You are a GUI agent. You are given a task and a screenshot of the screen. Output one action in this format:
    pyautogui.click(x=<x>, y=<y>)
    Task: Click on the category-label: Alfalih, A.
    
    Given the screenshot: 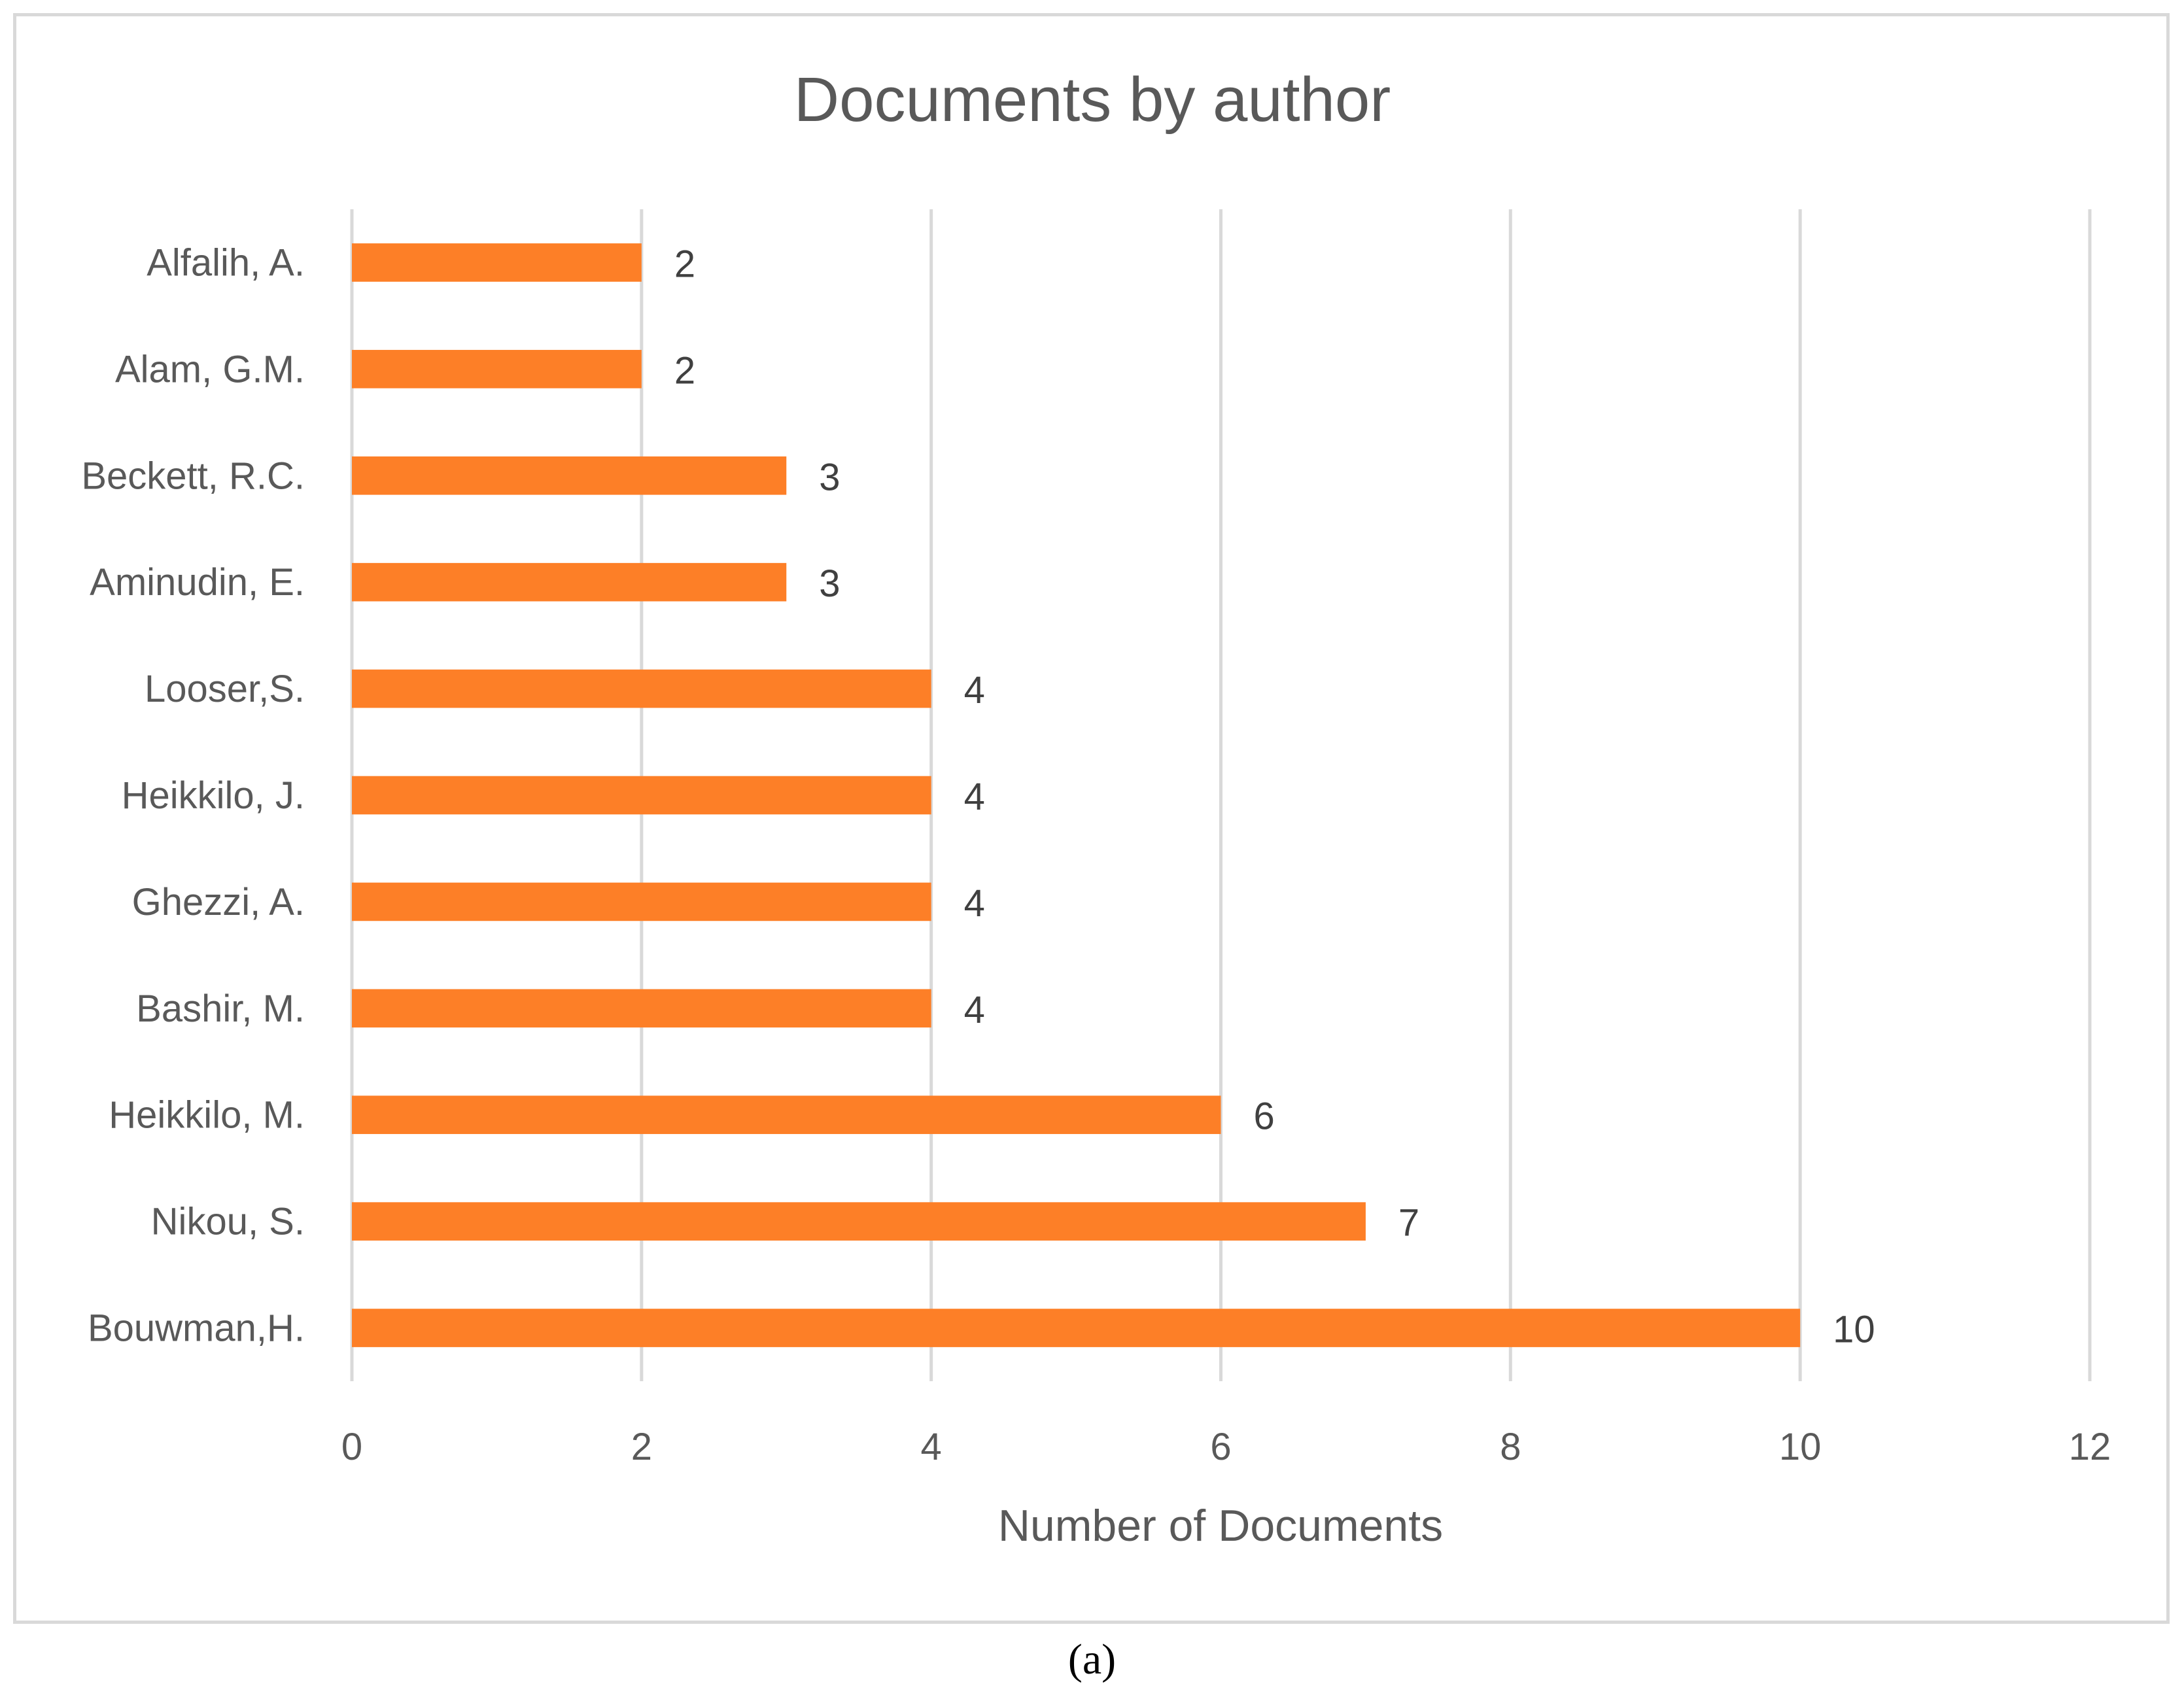 What is the action you would take?
    pyautogui.click(x=226, y=262)
    